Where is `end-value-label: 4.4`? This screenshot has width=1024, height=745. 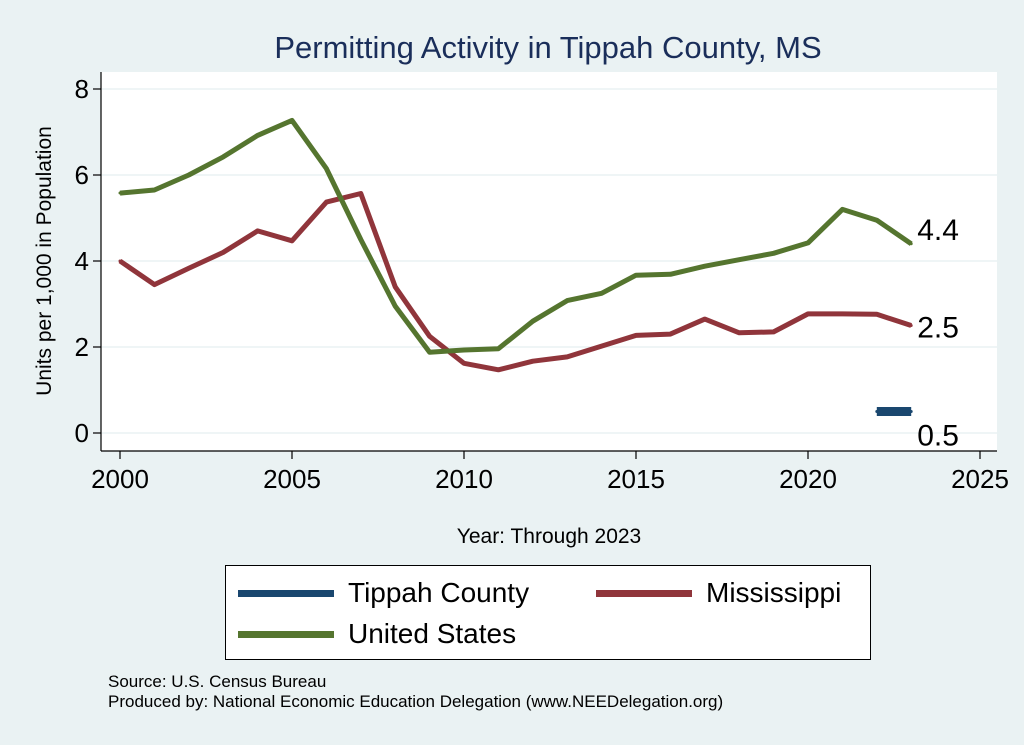
end-value-label: 4.4 is located at coordinates (938, 230).